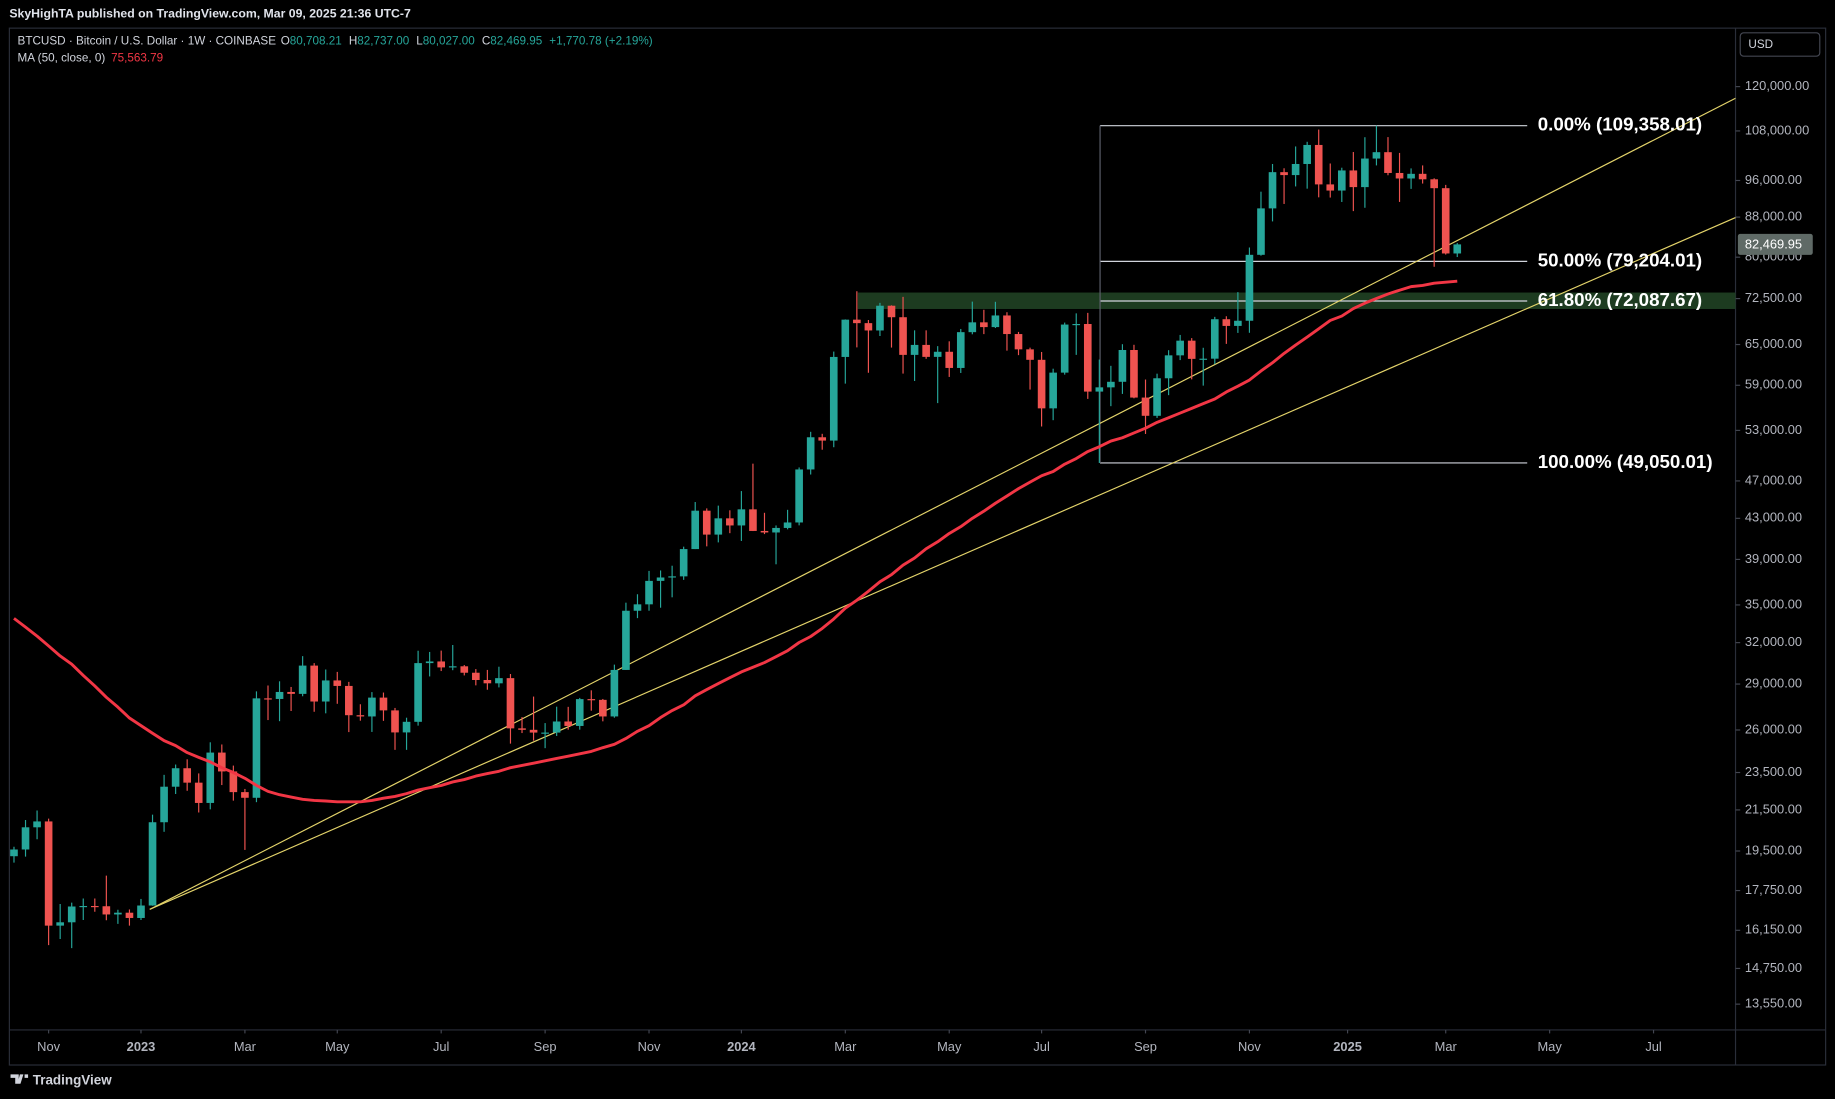  What do you see at coordinates (949, 1046) in the screenshot?
I see `x-tick-label: May` at bounding box center [949, 1046].